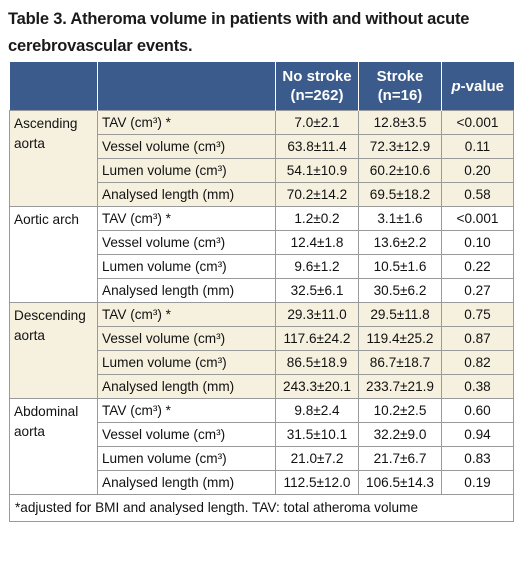 The image size is (521, 566). I want to click on no-stroke-value: 21.0±7.2, so click(317, 458).